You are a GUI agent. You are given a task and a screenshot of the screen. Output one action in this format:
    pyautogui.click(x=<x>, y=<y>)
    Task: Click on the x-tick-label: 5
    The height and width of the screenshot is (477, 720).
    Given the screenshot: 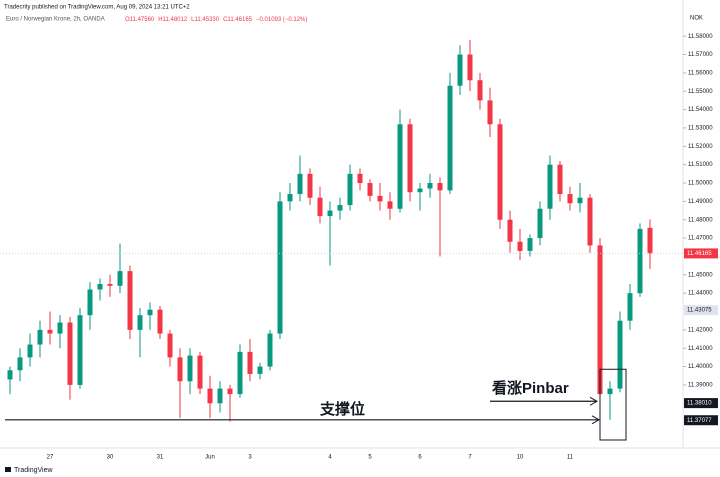 What is the action you would take?
    pyautogui.click(x=370, y=458)
    